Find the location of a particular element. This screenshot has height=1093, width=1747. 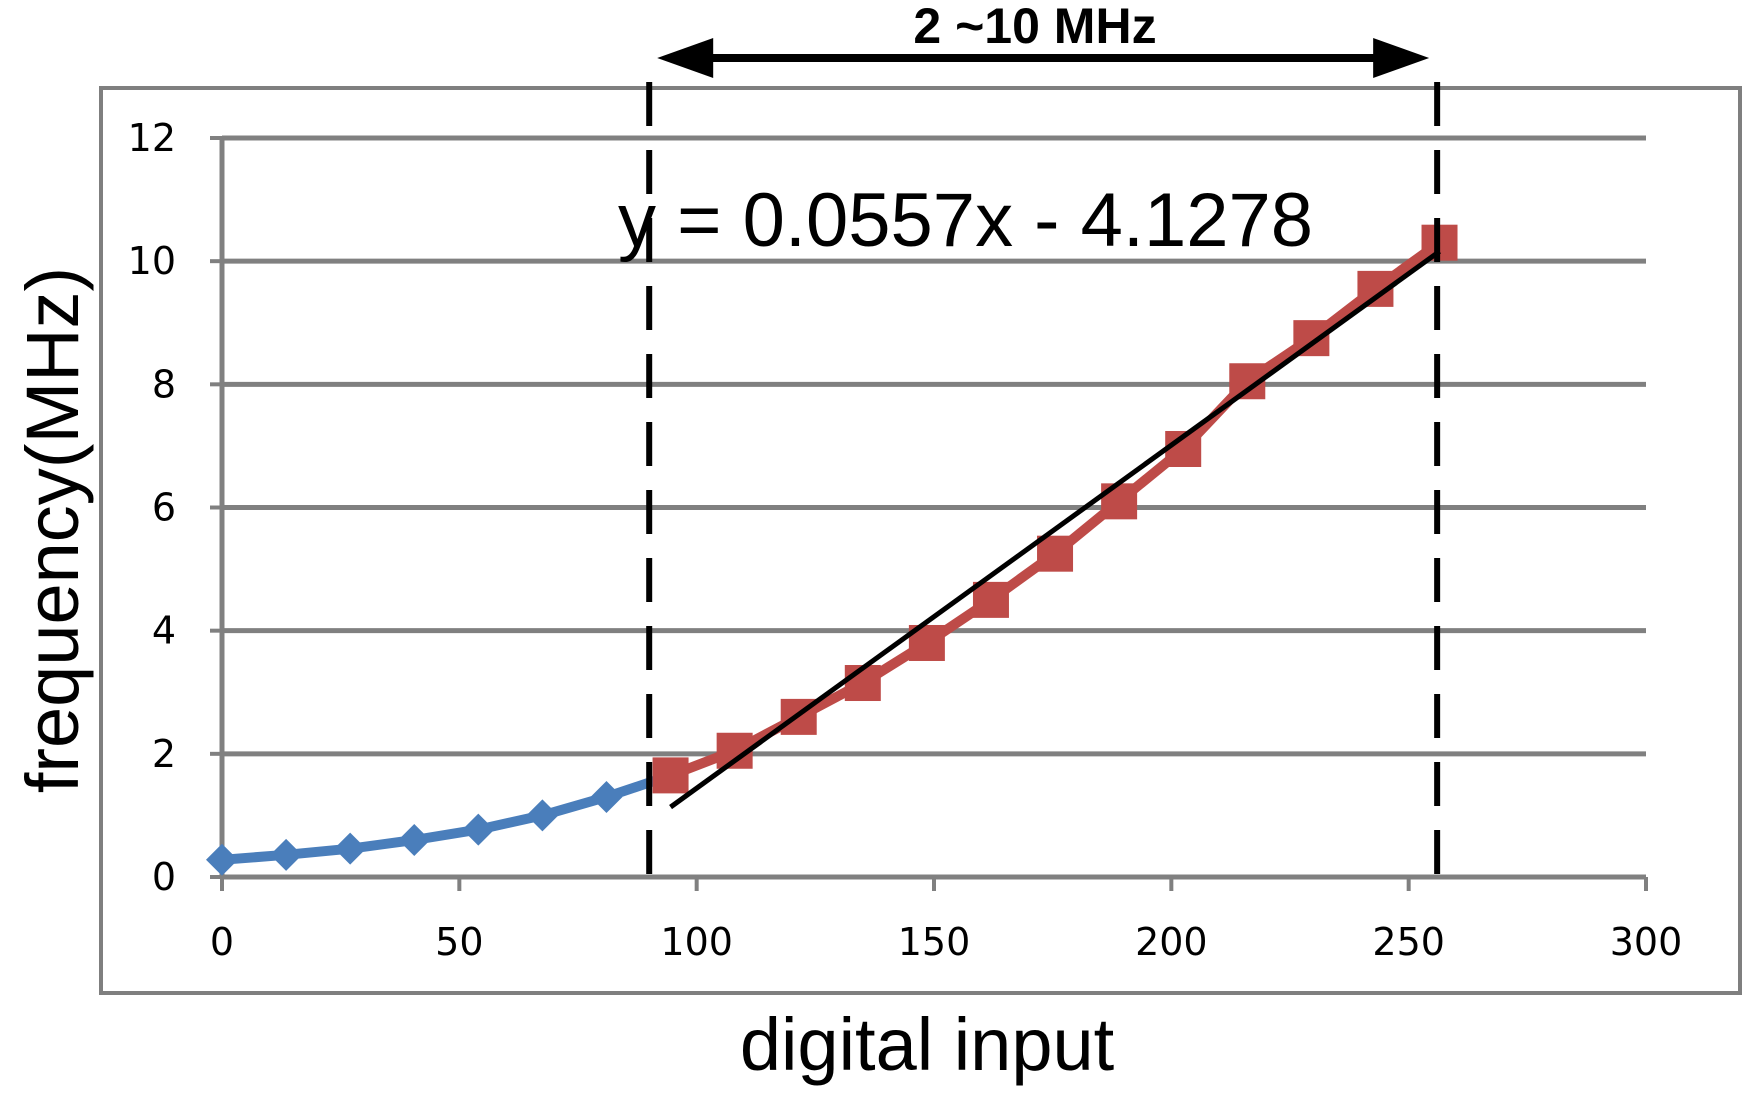

y-tick-label: 2 is located at coordinates (164, 754).